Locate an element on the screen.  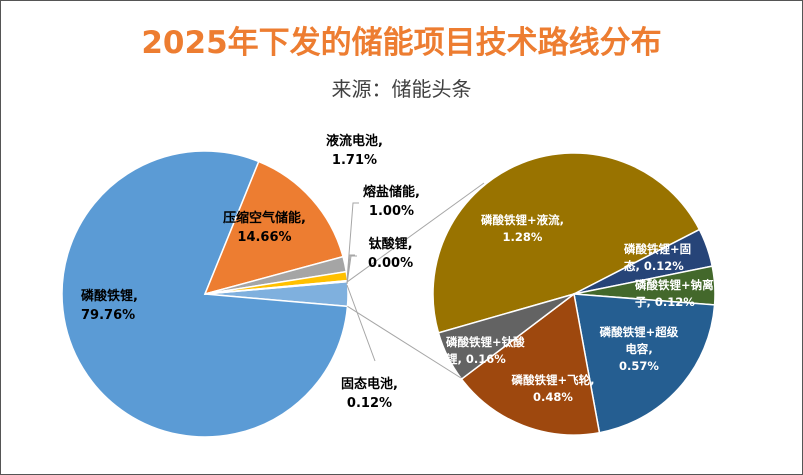
label-lfp-flow: 磷酸铁锂+液流, 1.28% is located at coordinates (523, 228).